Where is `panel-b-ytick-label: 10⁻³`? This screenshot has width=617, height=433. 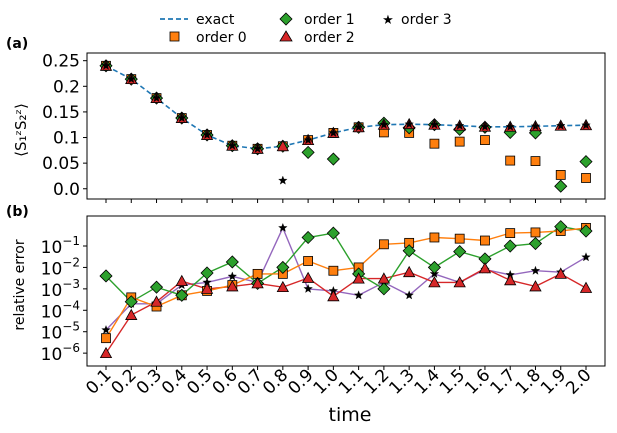 panel-b-ytick-label: 10⁻³ is located at coordinates (60, 289).